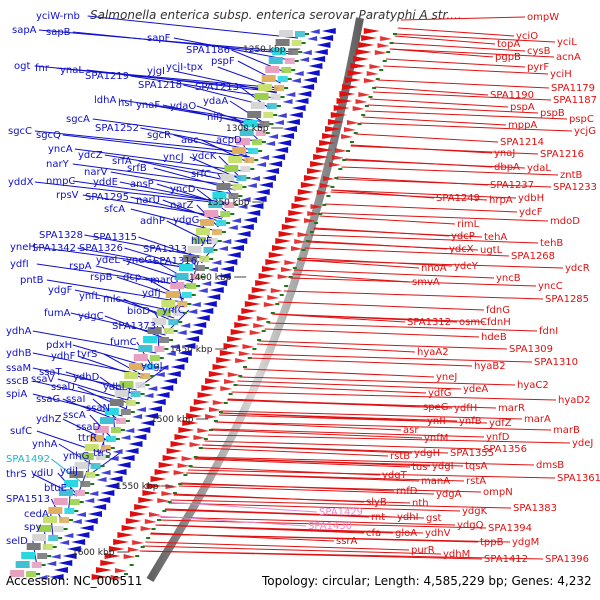  I want to click on left-gene-label: ttrR, so click(87, 438).